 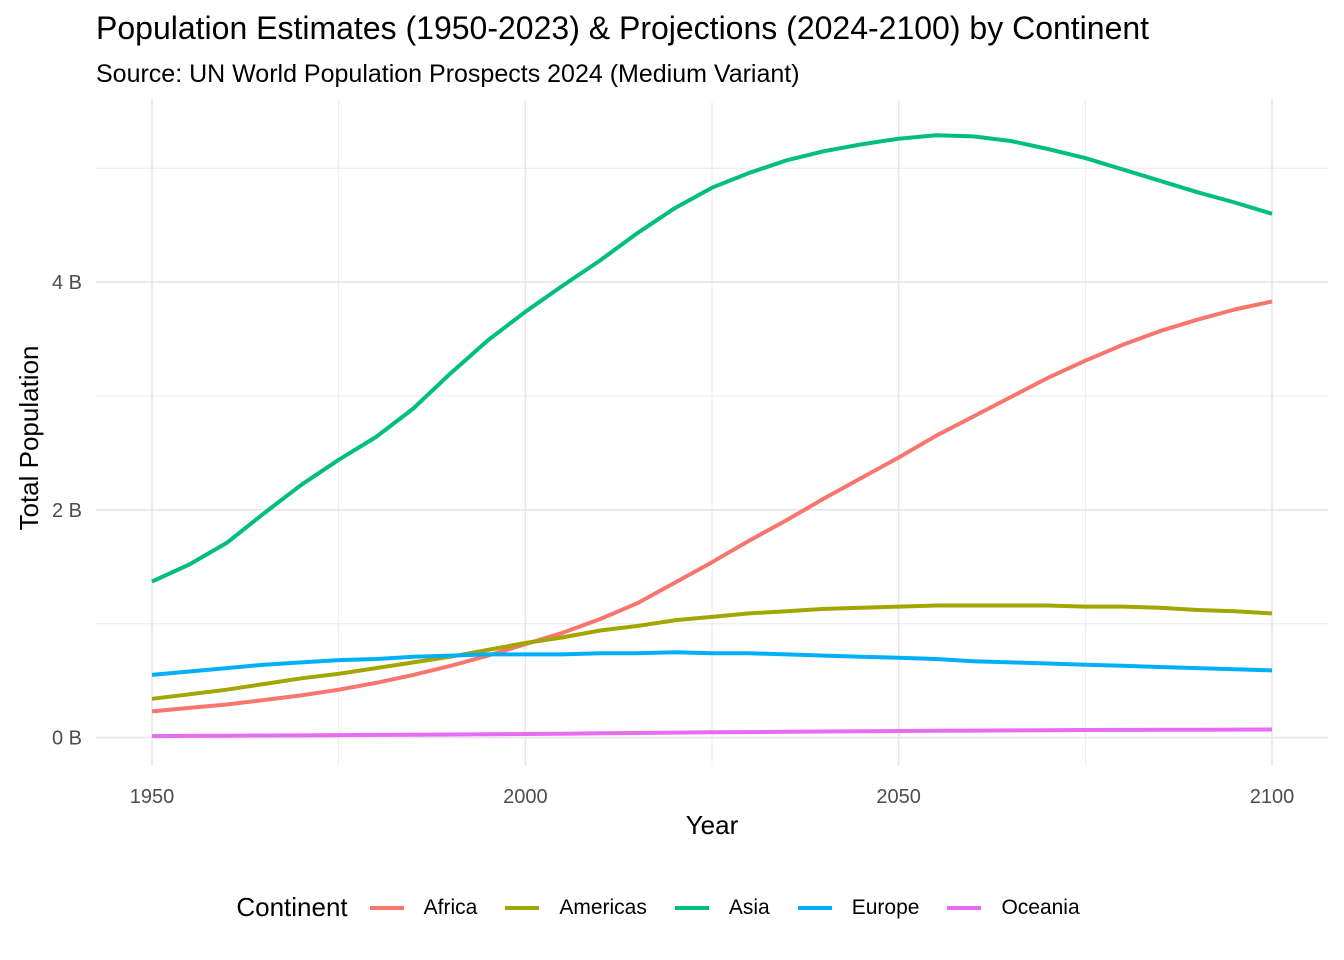 I want to click on legend-item-oceania: Oceania, so click(x=1013, y=907).